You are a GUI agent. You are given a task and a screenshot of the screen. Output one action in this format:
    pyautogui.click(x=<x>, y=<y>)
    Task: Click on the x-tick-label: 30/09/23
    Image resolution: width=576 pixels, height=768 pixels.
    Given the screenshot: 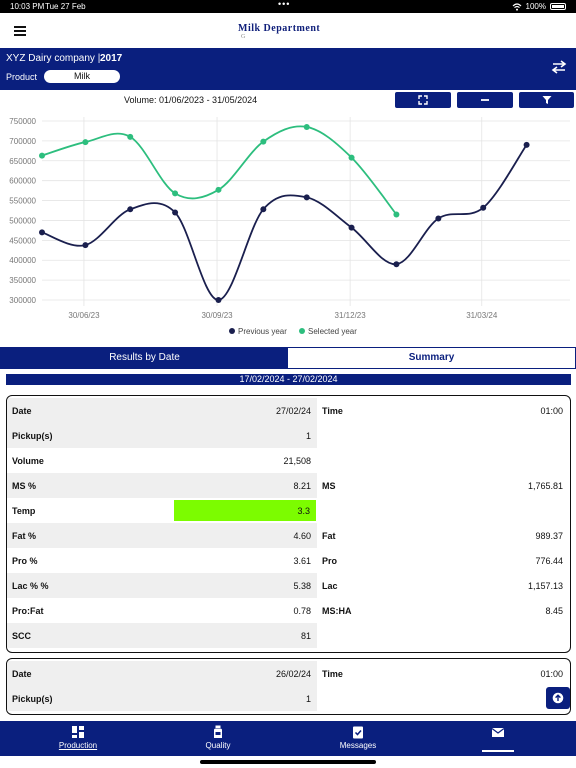 What is the action you would take?
    pyautogui.click(x=217, y=315)
    